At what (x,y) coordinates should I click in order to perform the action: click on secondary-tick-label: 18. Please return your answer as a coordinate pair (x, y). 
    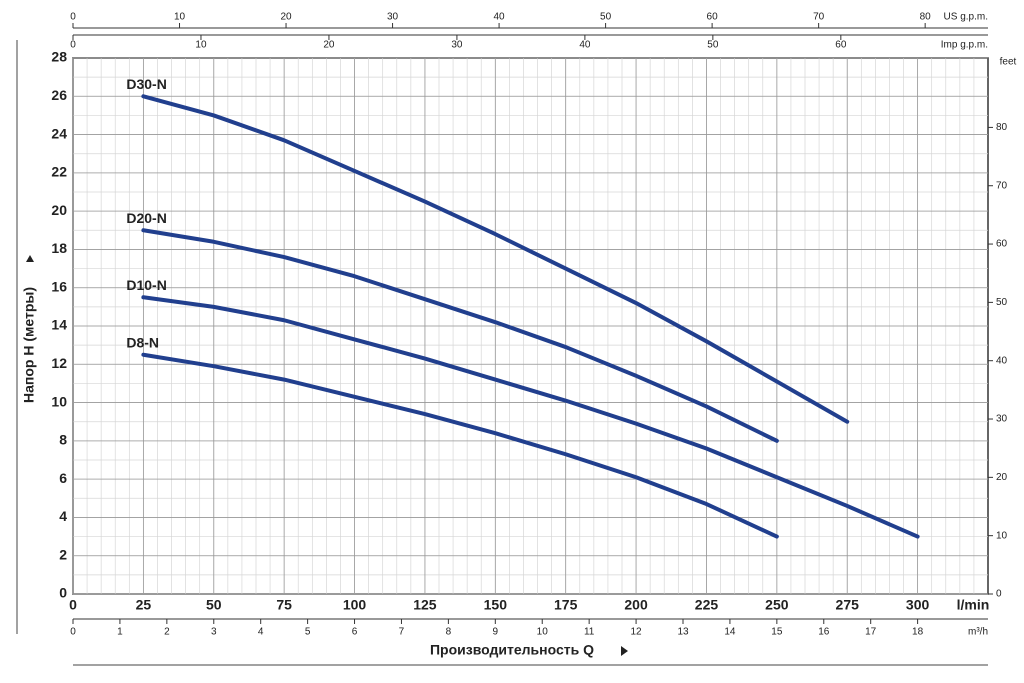
    Looking at the image, I should click on (918, 632).